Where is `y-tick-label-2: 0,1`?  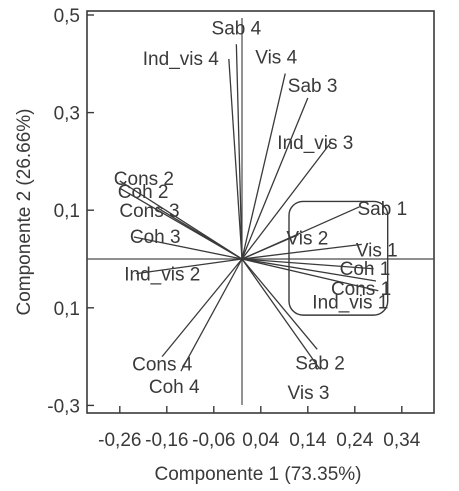
y-tick-label-2: 0,1 is located at coordinates (67, 211).